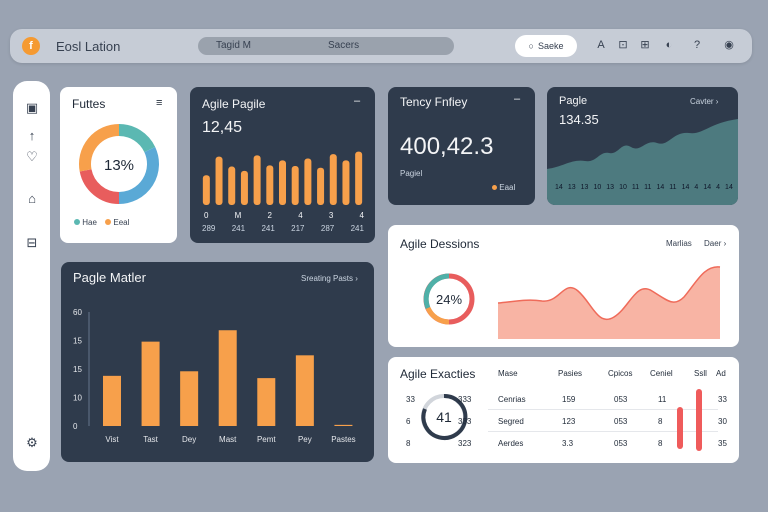  I want to click on tency-legend: Eaal, so click(503, 187).